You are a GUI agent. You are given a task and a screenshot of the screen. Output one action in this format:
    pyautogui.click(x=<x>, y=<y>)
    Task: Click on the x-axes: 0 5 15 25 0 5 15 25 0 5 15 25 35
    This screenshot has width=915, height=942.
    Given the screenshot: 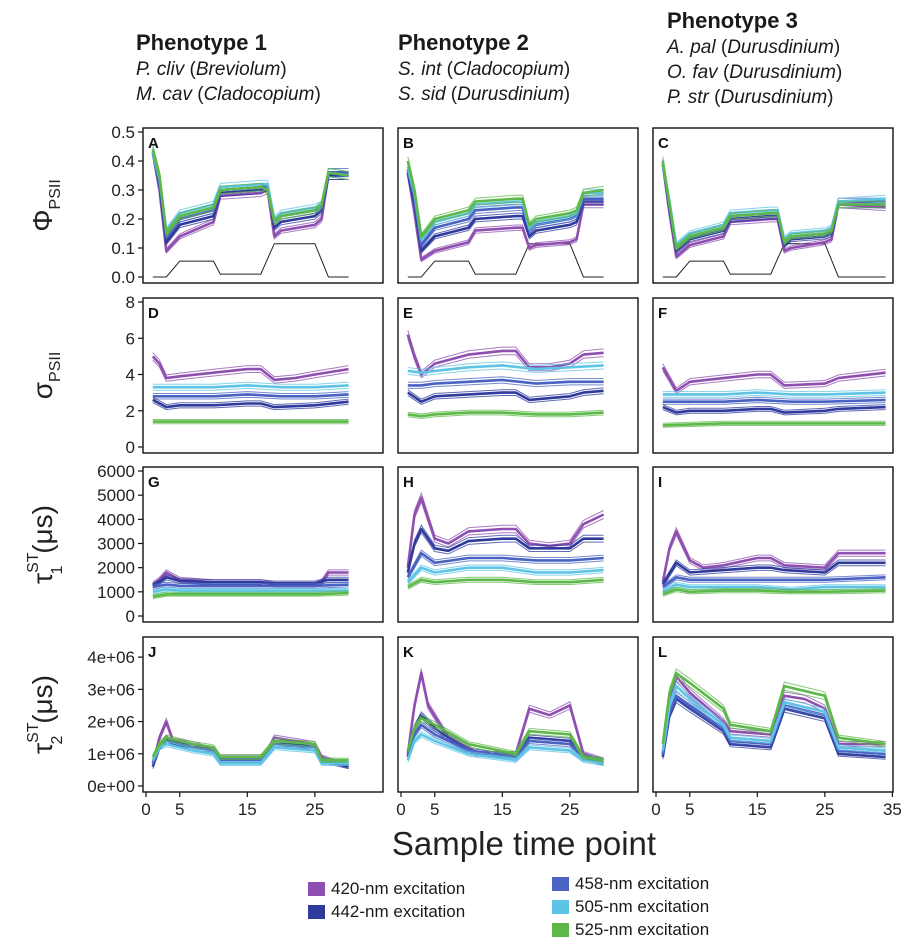 What is the action you would take?
    pyautogui.click(x=521, y=805)
    